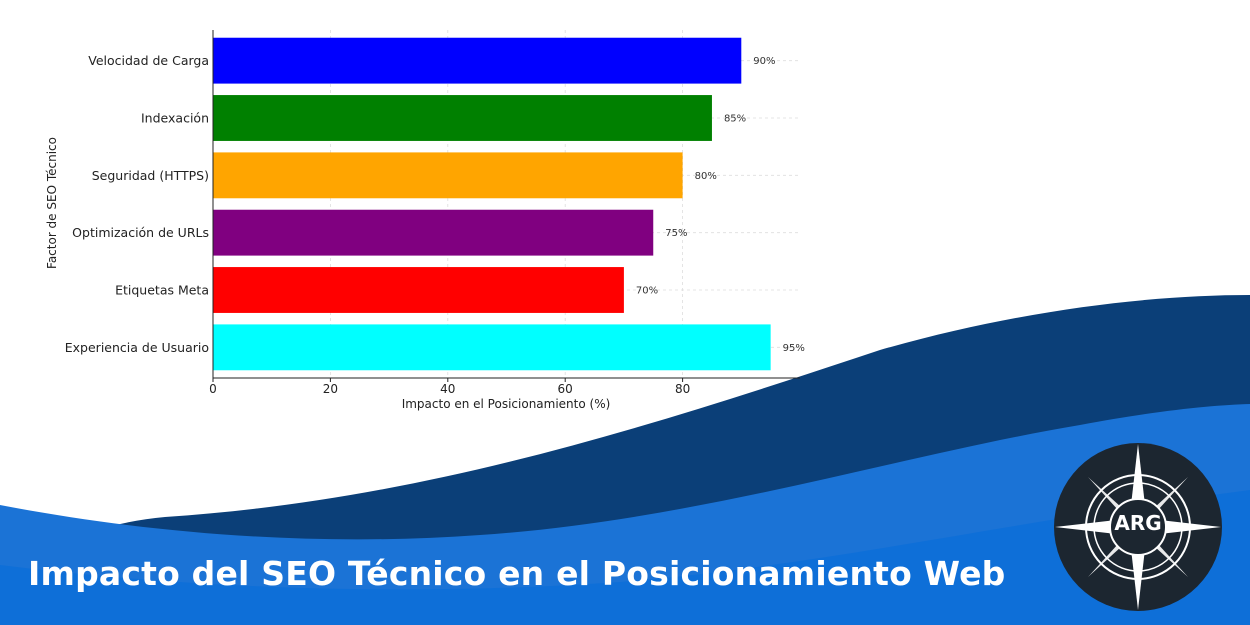 The image size is (1250, 625). I want to click on value-label: 70%, so click(647, 291).